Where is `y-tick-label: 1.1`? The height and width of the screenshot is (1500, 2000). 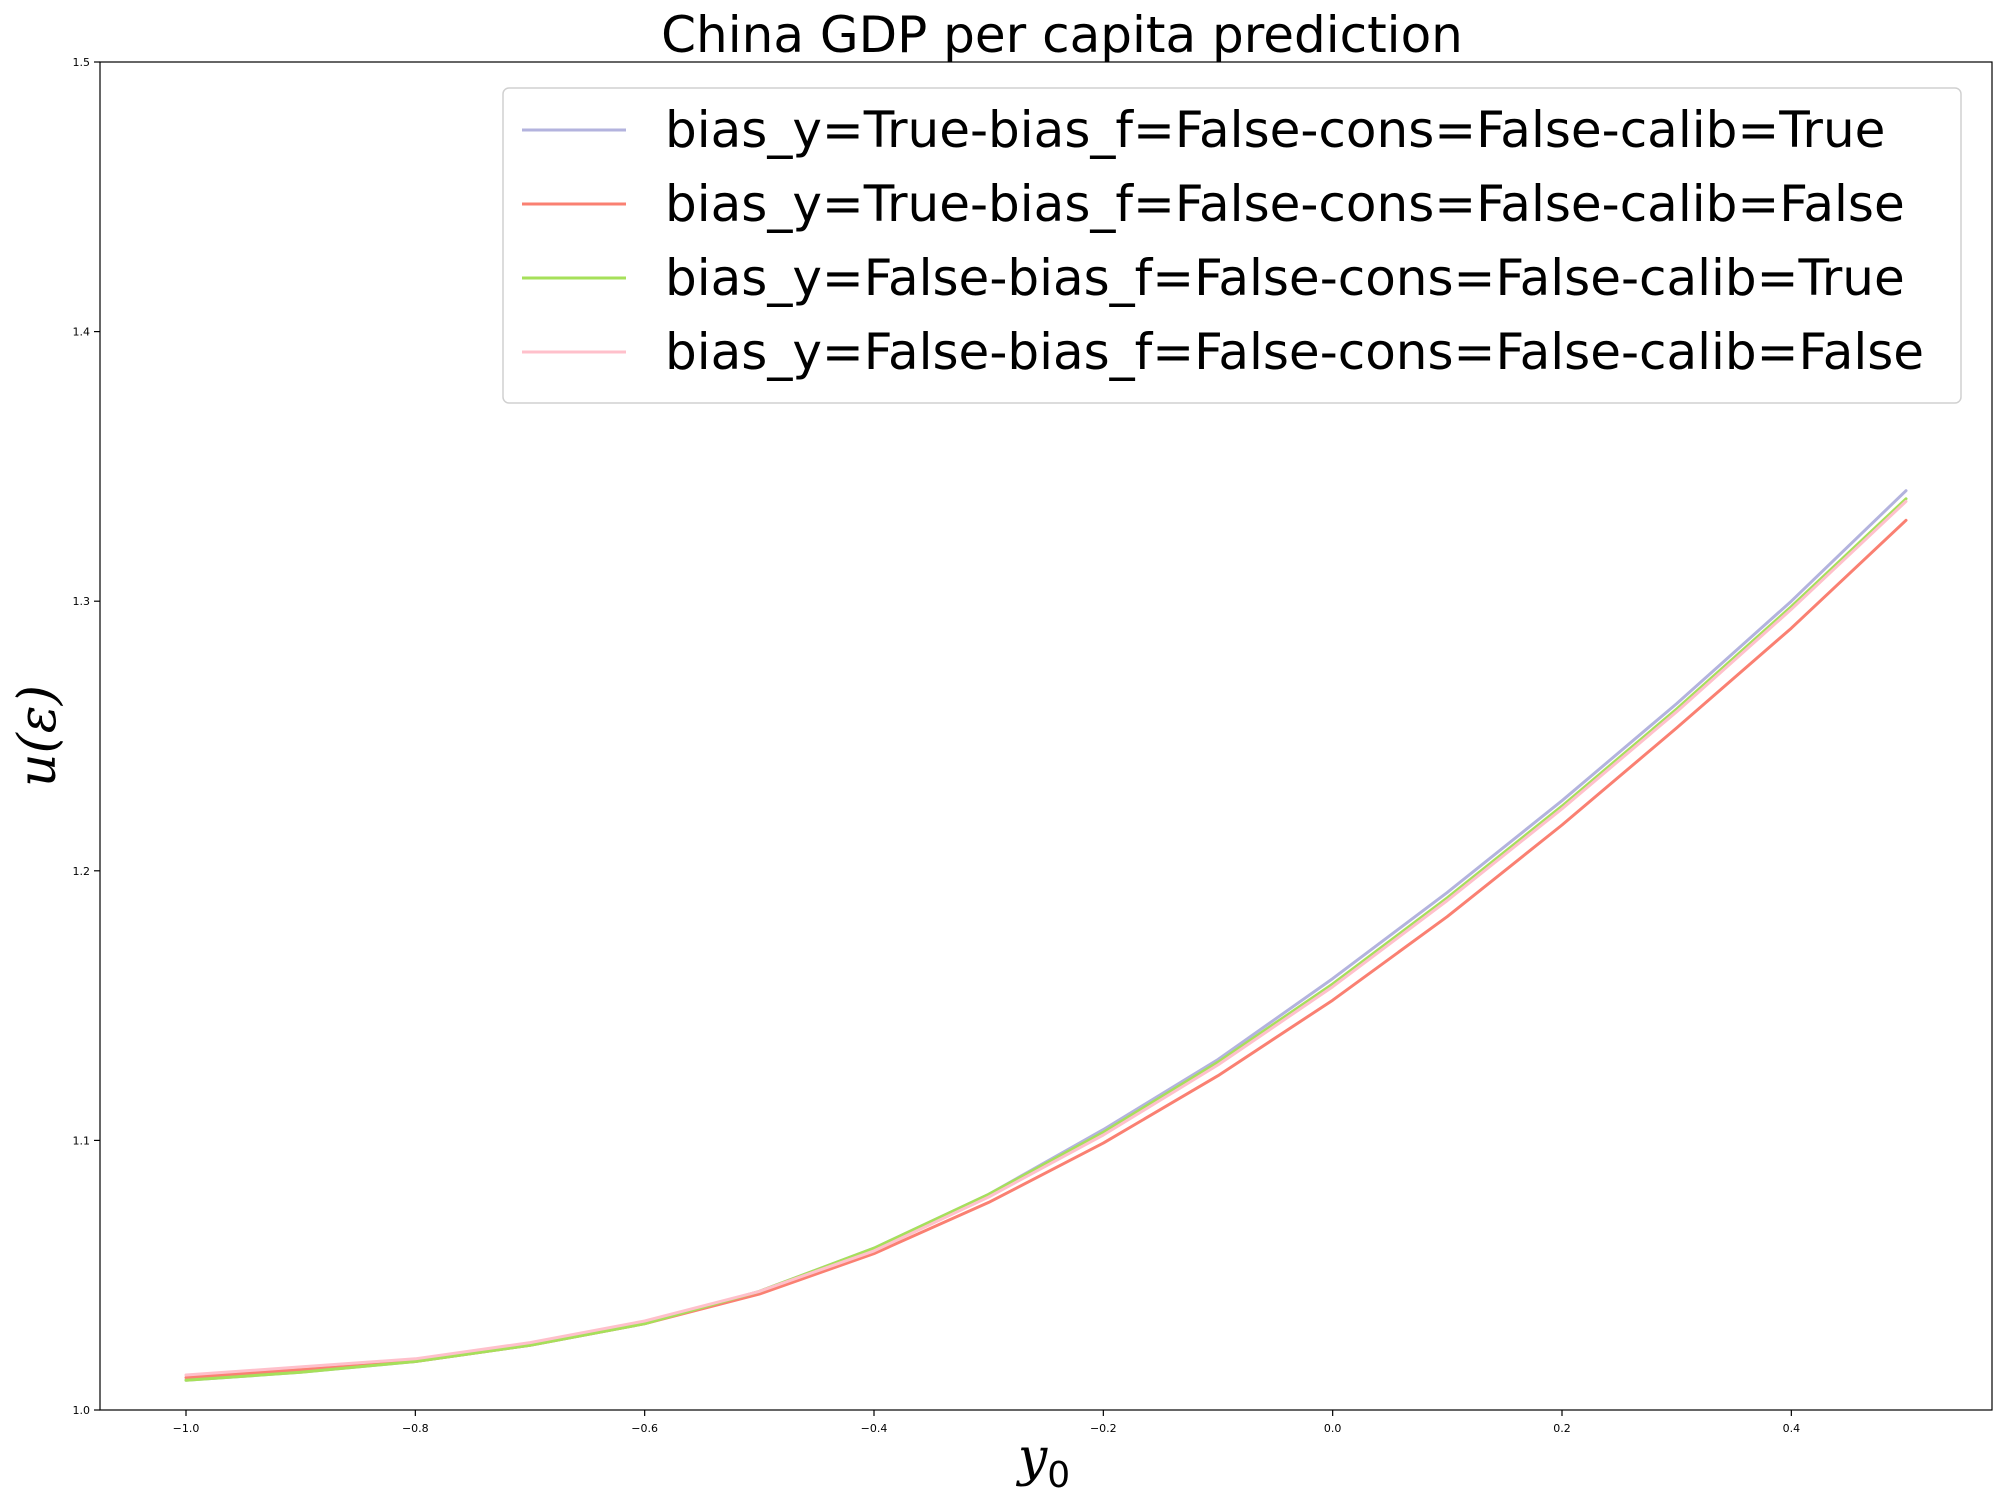 y-tick-label: 1.1 is located at coordinates (82, 1140).